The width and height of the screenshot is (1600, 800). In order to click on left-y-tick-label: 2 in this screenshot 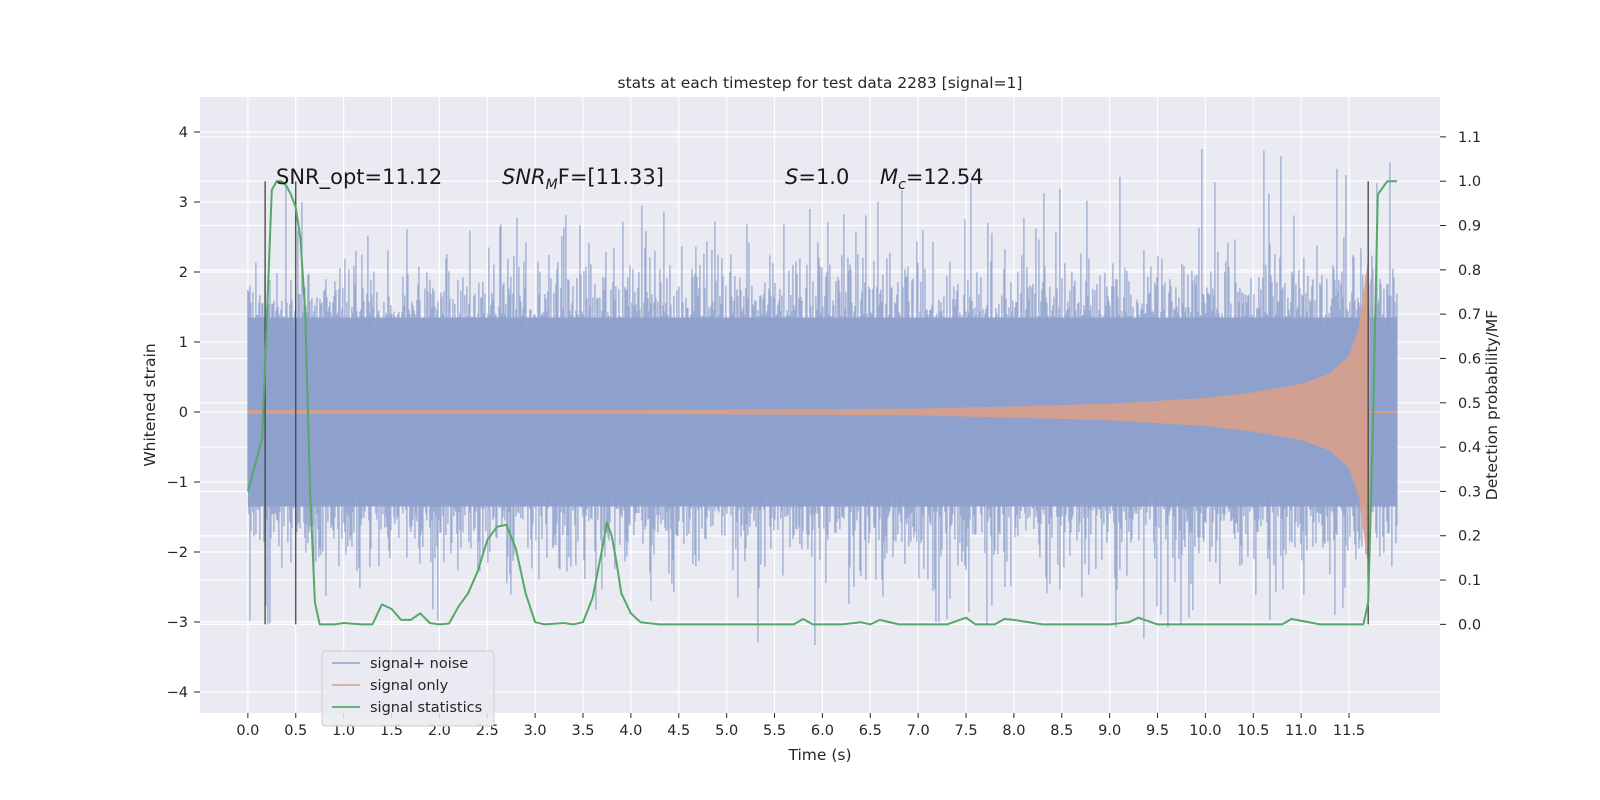, I will do `click(183, 273)`.